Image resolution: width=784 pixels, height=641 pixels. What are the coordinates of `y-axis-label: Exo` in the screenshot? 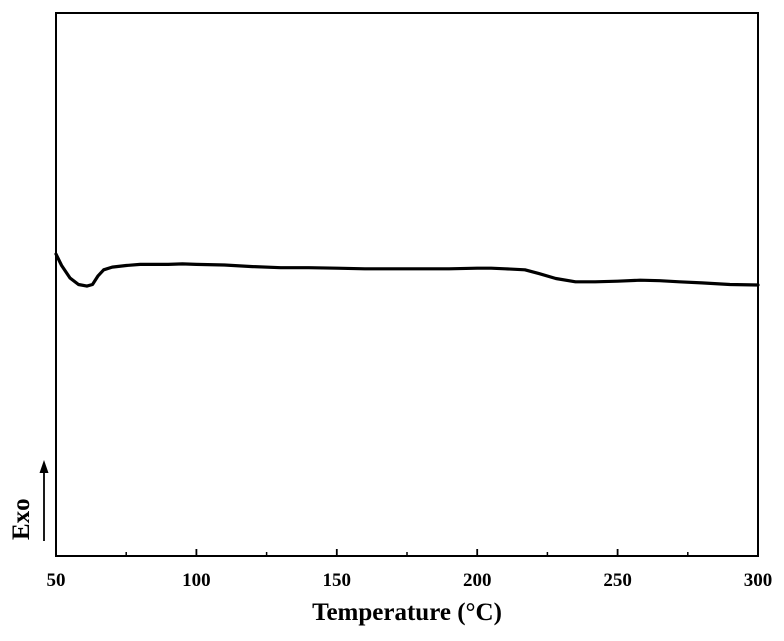 It's located at (21, 519).